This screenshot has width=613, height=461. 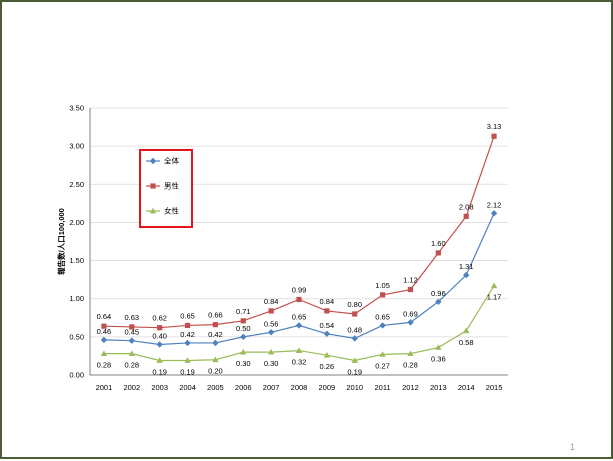 What do you see at coordinates (299, 362) in the screenshot?
I see `data-label: 0.32` at bounding box center [299, 362].